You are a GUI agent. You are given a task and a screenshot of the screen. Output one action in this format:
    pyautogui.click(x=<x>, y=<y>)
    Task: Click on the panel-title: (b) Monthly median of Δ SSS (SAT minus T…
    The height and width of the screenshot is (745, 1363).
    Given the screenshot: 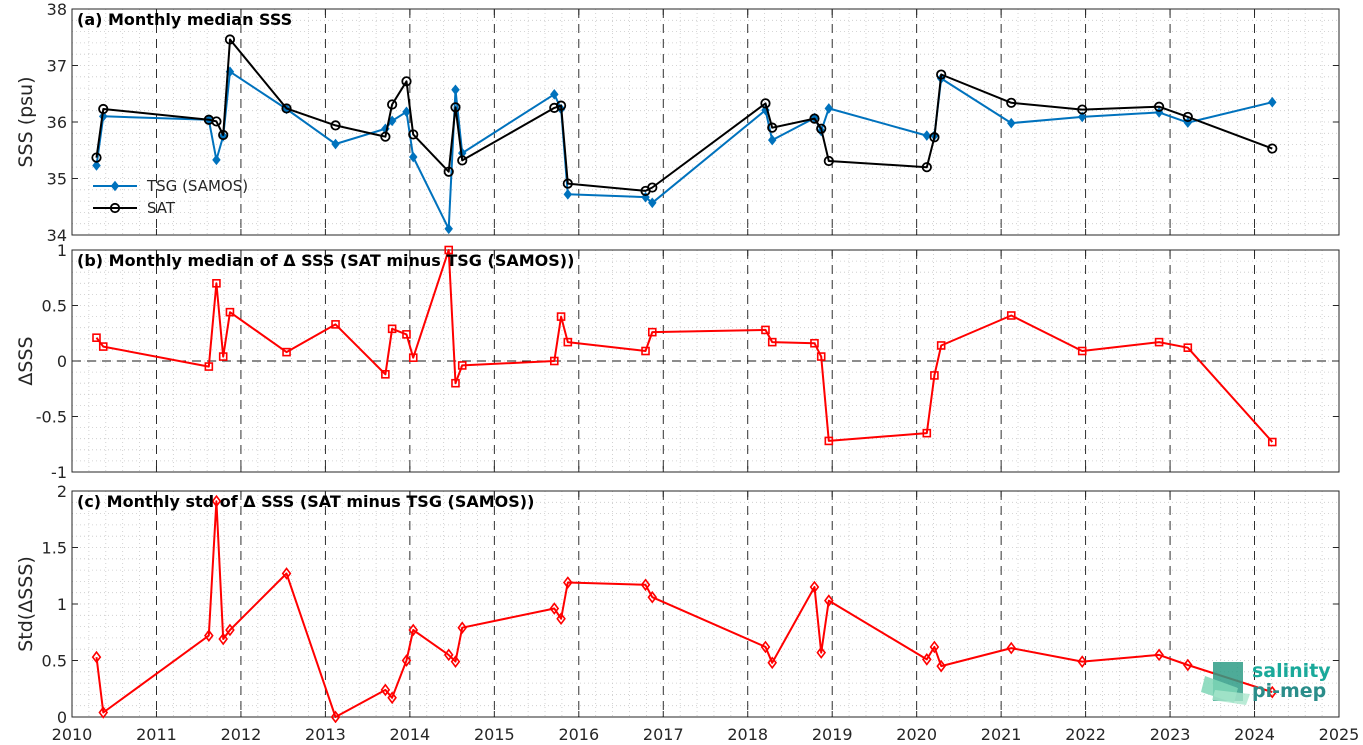 What is the action you would take?
    pyautogui.click(x=325, y=260)
    